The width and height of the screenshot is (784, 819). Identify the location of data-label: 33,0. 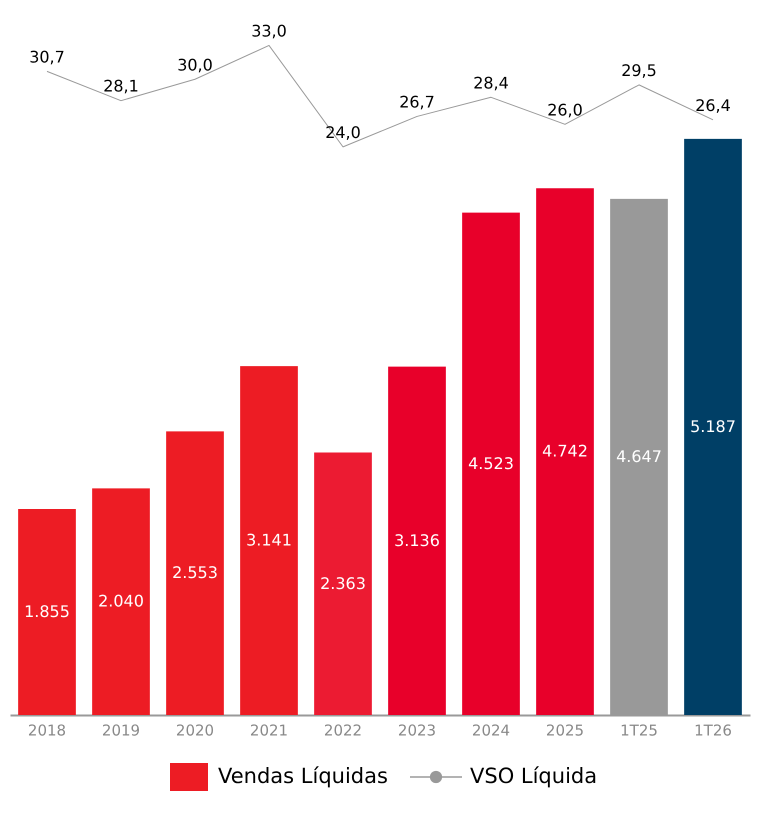
(269, 30).